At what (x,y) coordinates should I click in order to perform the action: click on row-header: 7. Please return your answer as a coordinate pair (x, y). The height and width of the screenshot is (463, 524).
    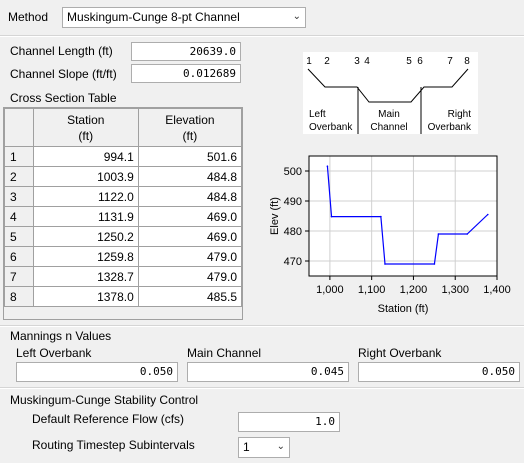
    Looking at the image, I should click on (19, 276).